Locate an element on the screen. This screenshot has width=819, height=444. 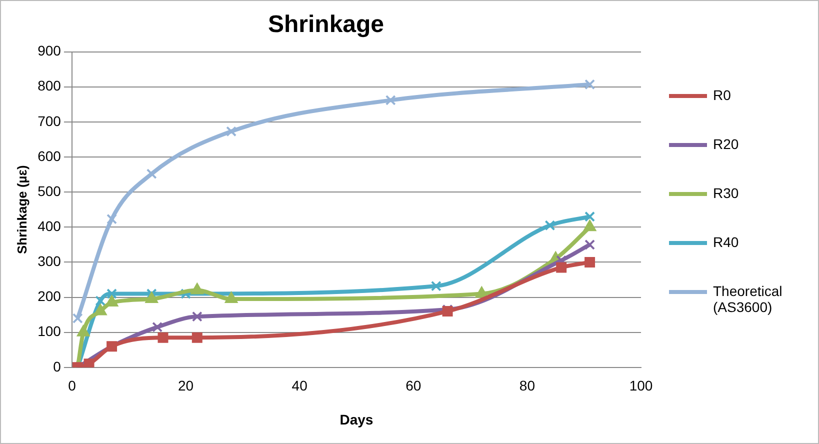
y-tick-label: 600 is located at coordinates (50, 156).